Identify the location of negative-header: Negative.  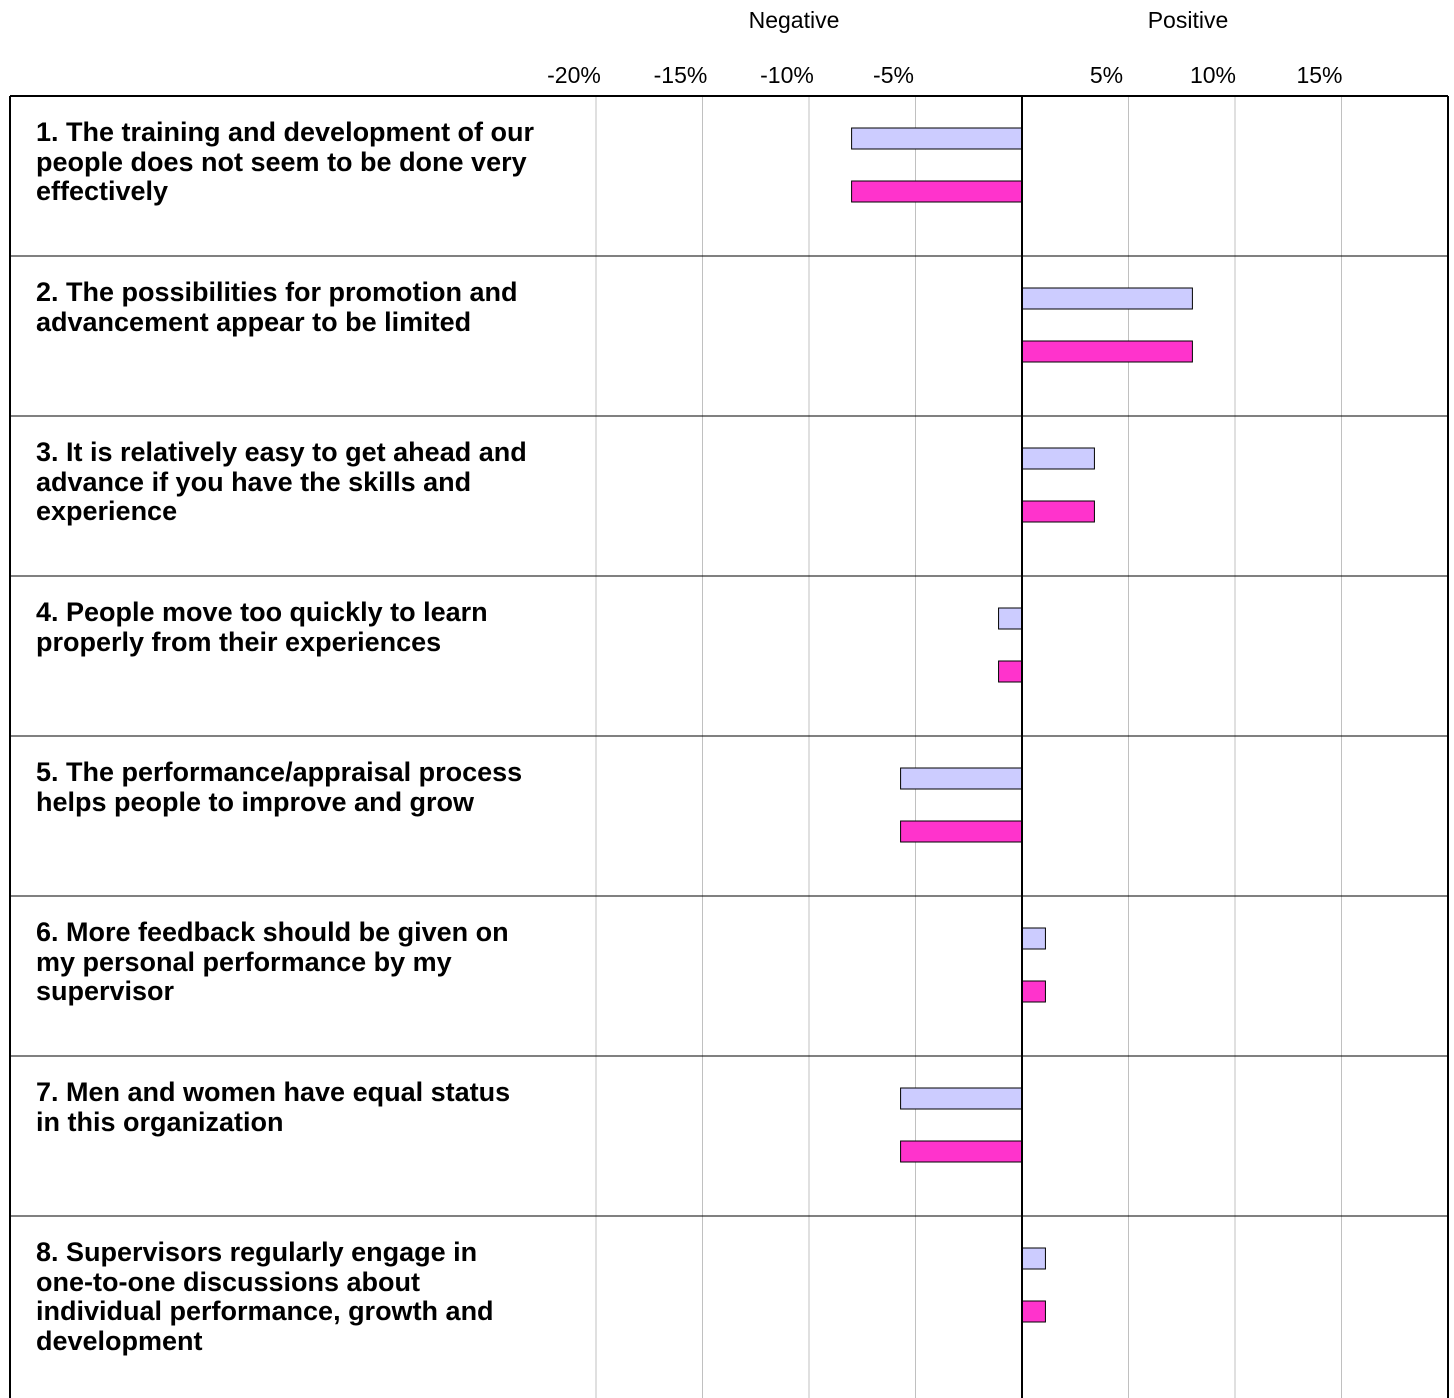
(794, 20).